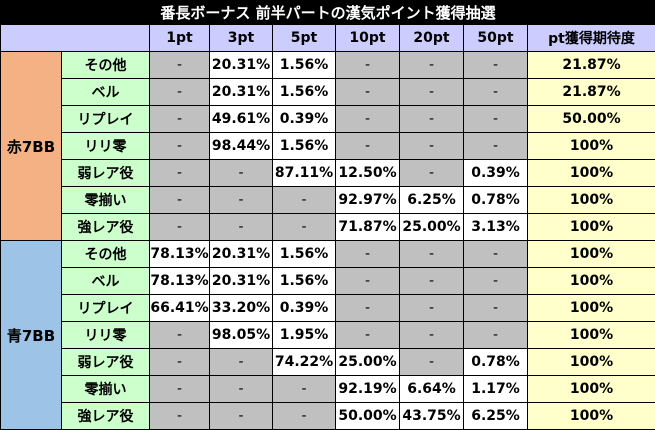 This screenshot has width=655, height=430. Describe the element at coordinates (368, 227) in the screenshot. I see `value-cell: 71.87%` at that location.